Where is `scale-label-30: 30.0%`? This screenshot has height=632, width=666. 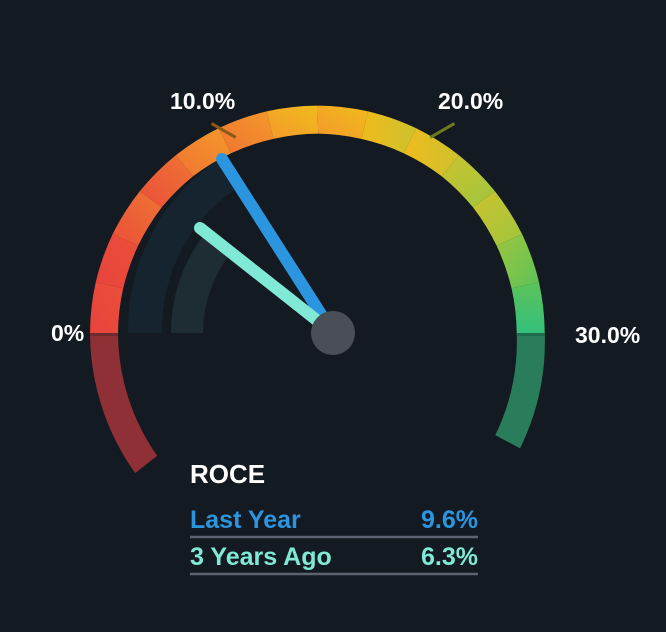
scale-label-30: 30.0% is located at coordinates (607, 335).